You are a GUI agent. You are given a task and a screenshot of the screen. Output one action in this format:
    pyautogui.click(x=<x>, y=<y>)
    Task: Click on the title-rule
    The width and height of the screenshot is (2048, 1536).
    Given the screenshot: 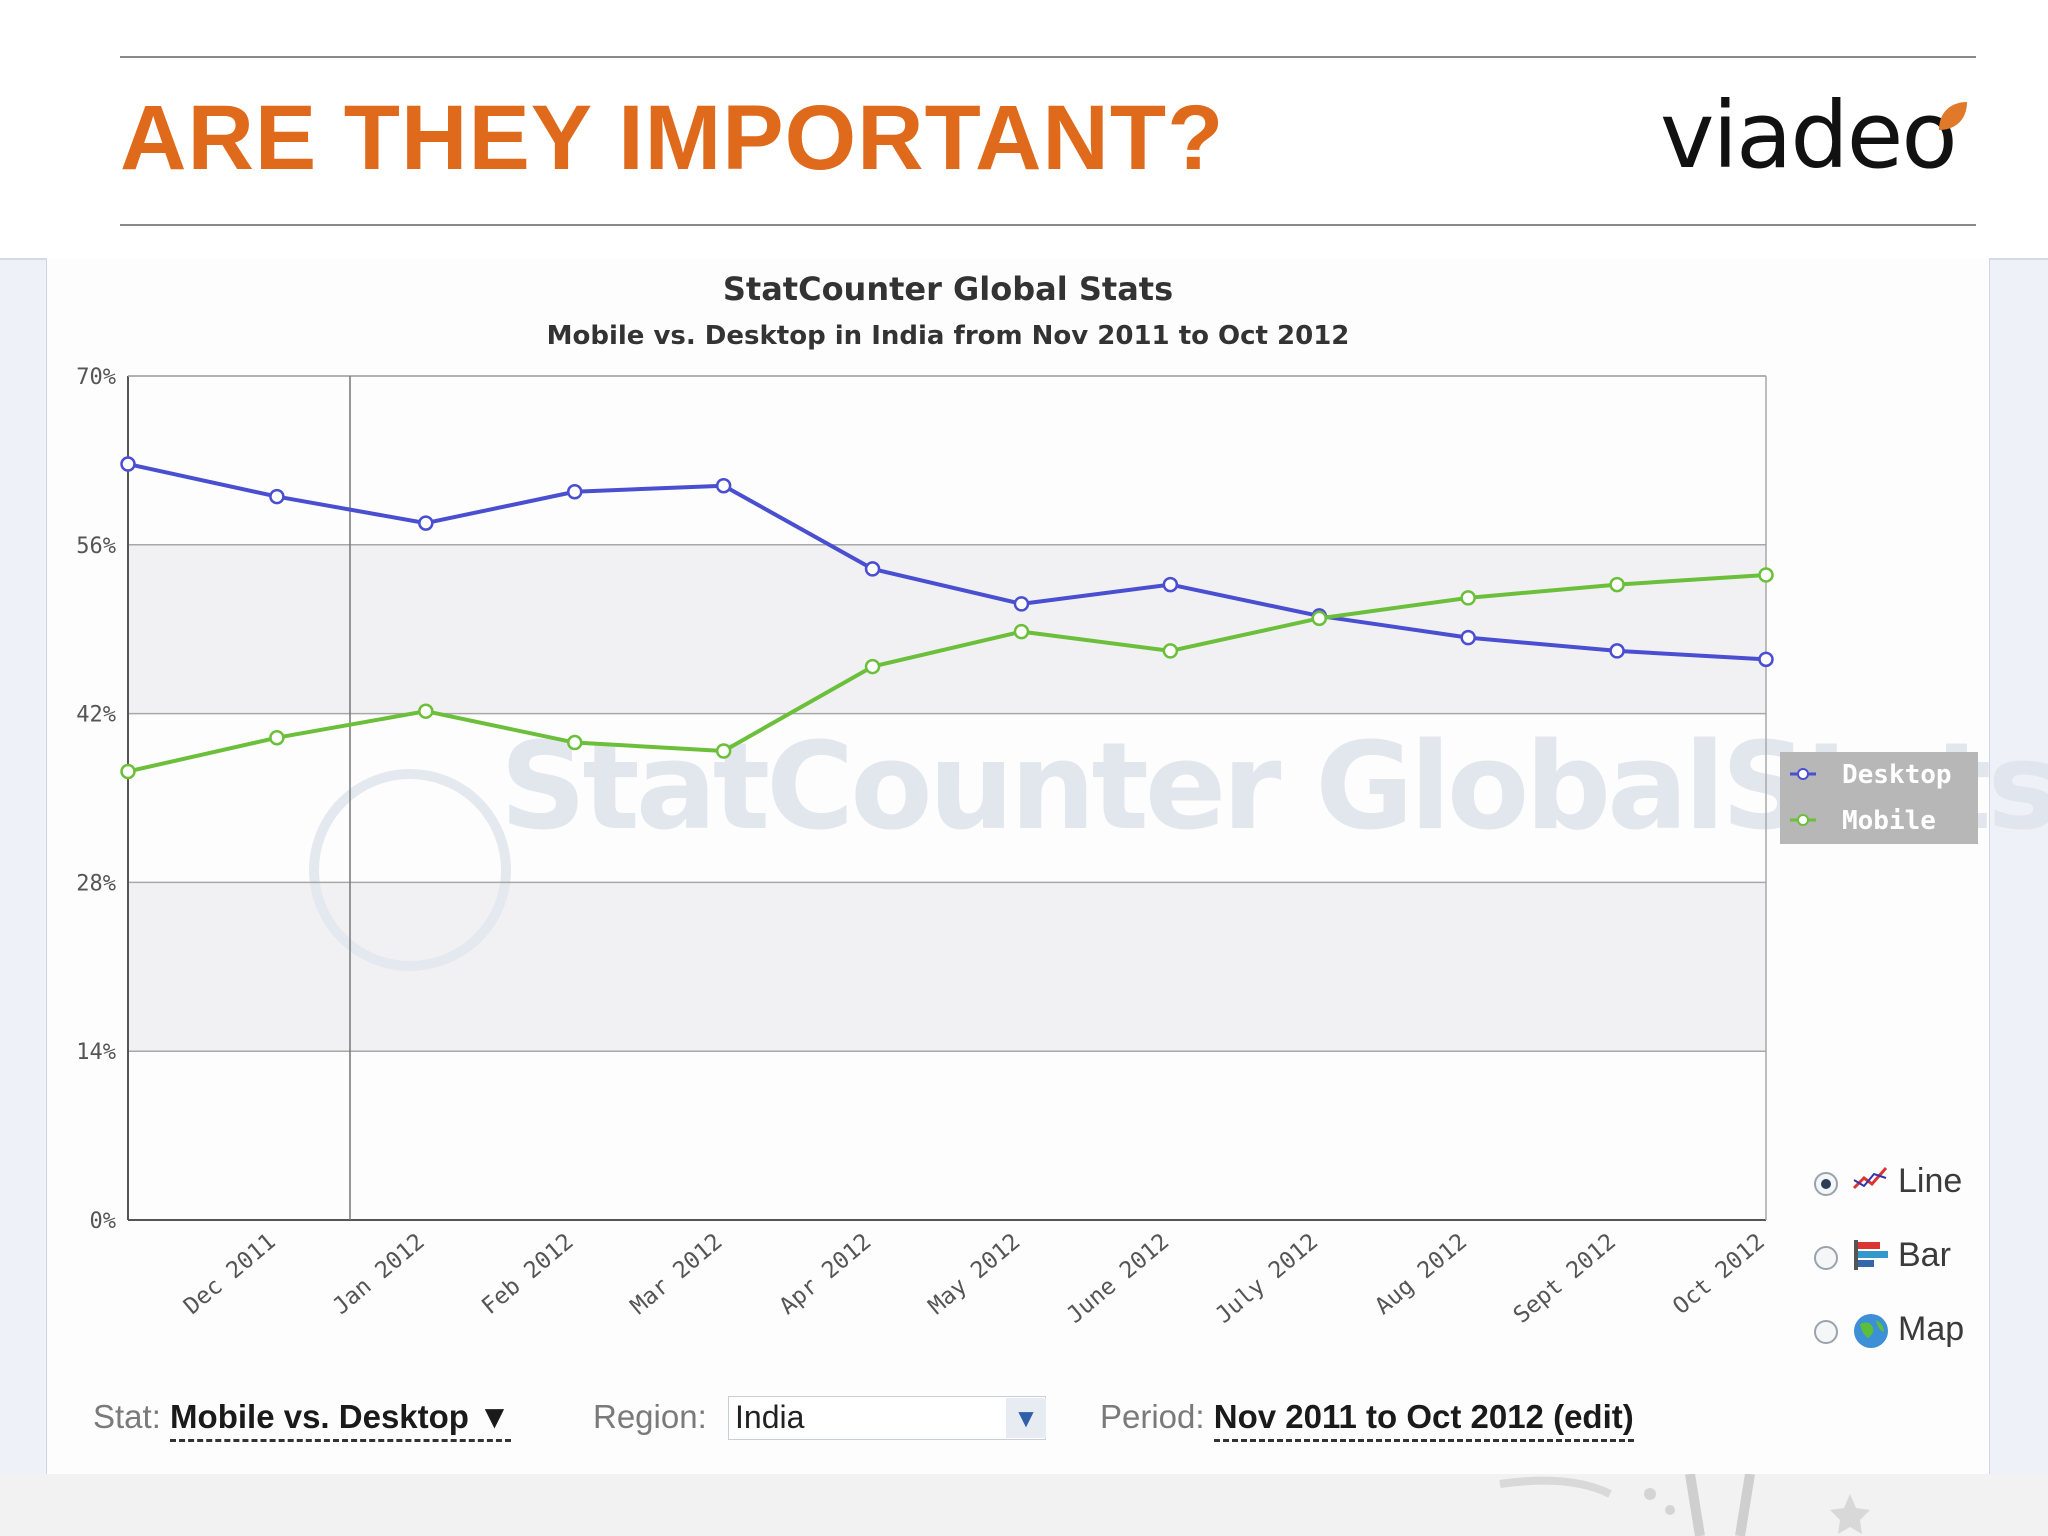 What is the action you would take?
    pyautogui.click(x=1048, y=225)
    